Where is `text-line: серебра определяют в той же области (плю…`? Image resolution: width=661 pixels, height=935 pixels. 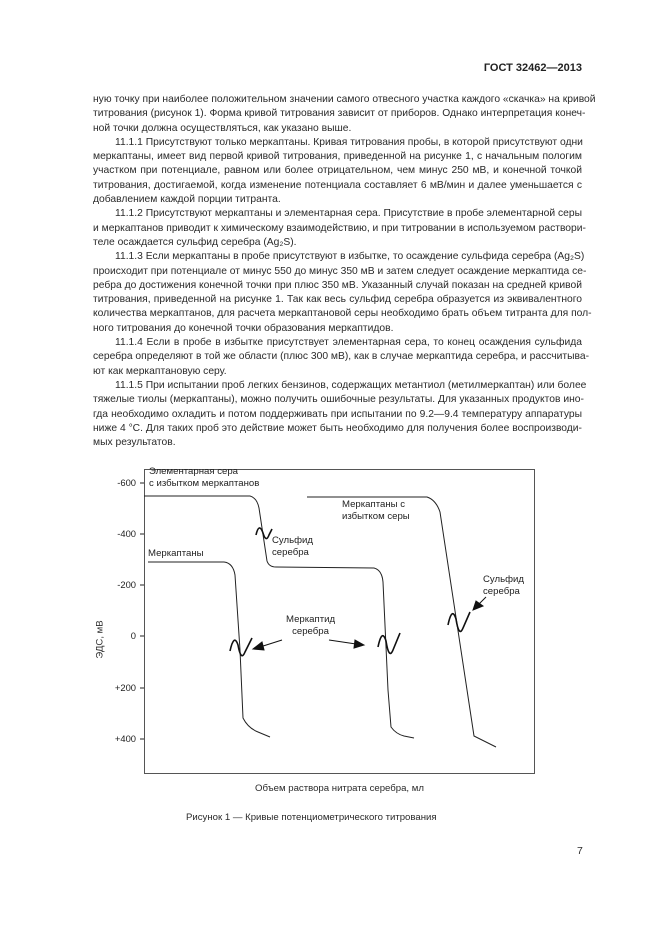
text-line: серебра определяют в той же области (плю… is located at coordinates (341, 357).